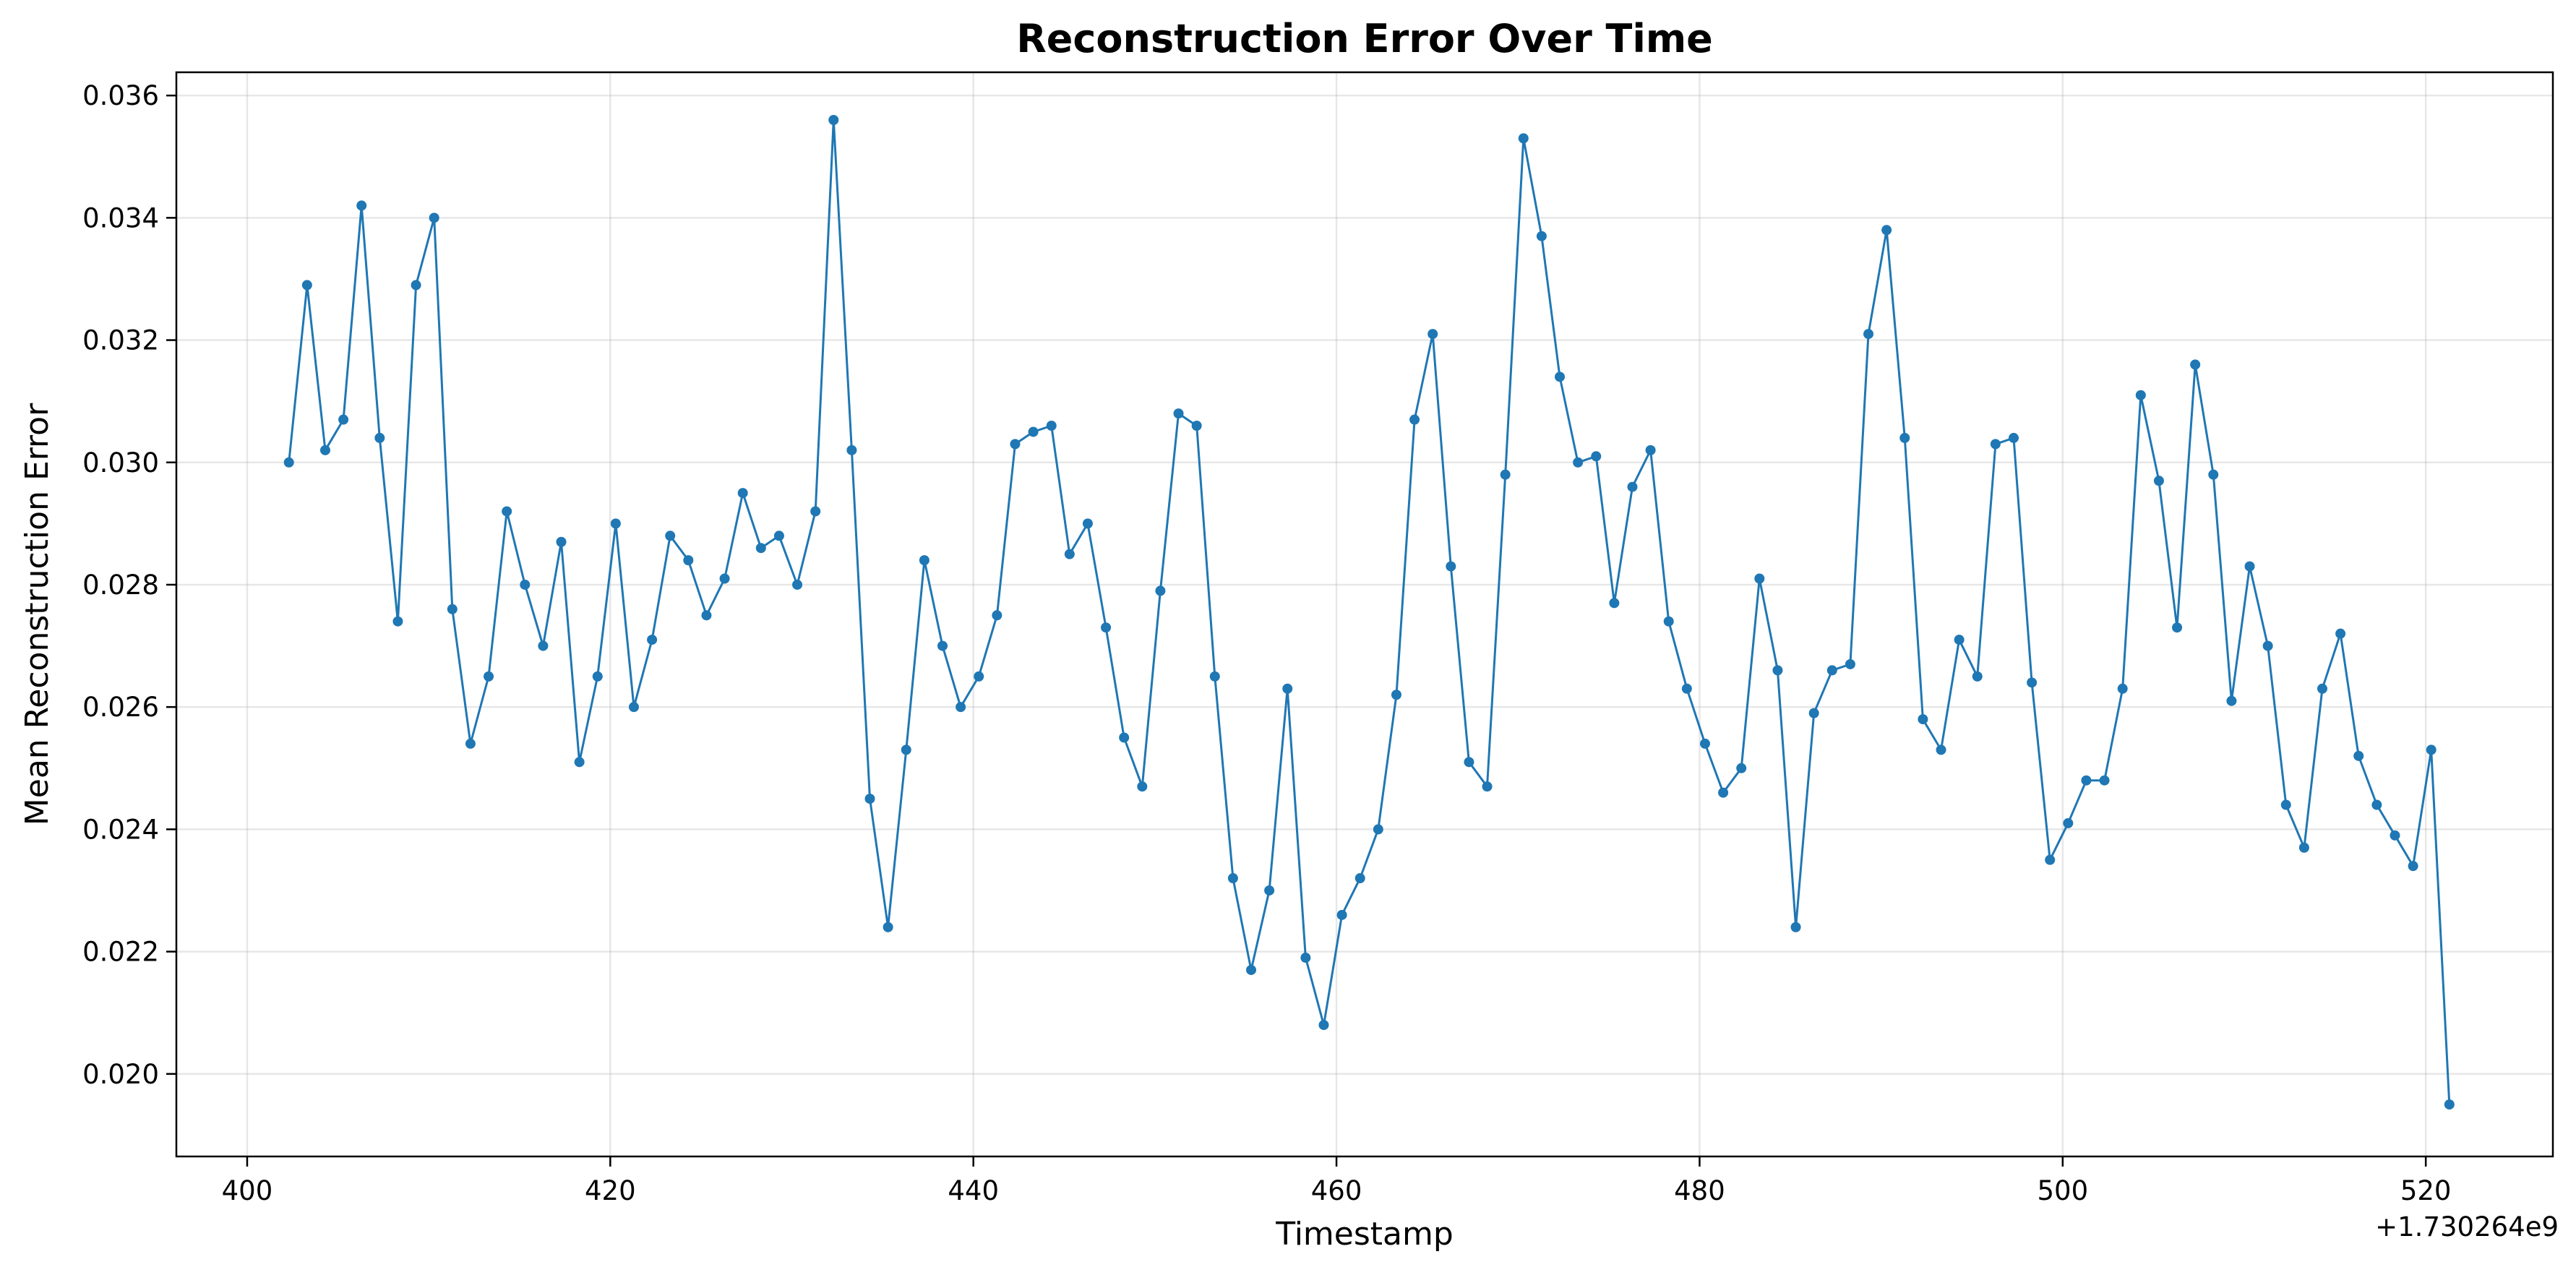 The image size is (2576, 1275). Describe the element at coordinates (1365, 38) in the screenshot. I see `chart-title: Reconstruction Error Over Time` at that location.